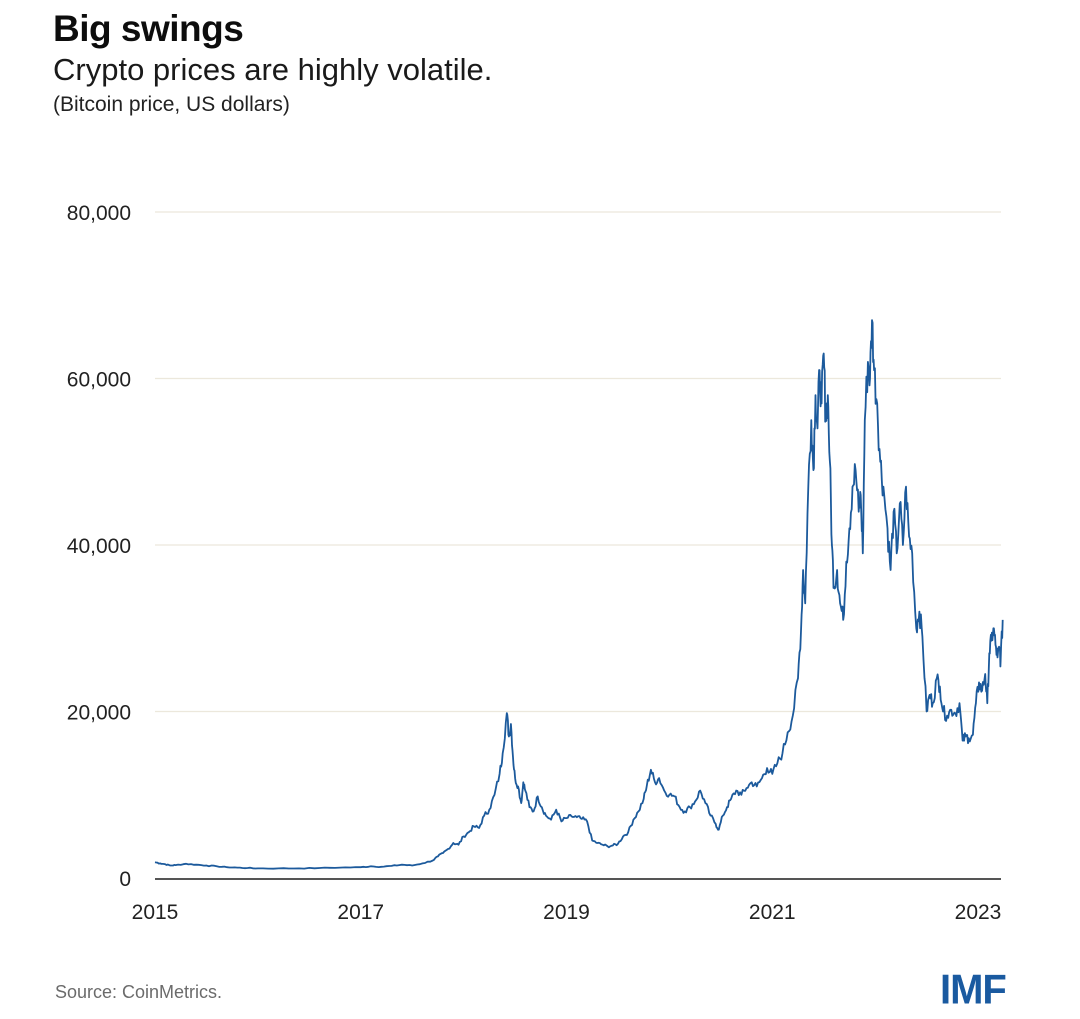 This screenshot has height=1019, width=1080. I want to click on chart-title: Big swings, so click(148, 28).